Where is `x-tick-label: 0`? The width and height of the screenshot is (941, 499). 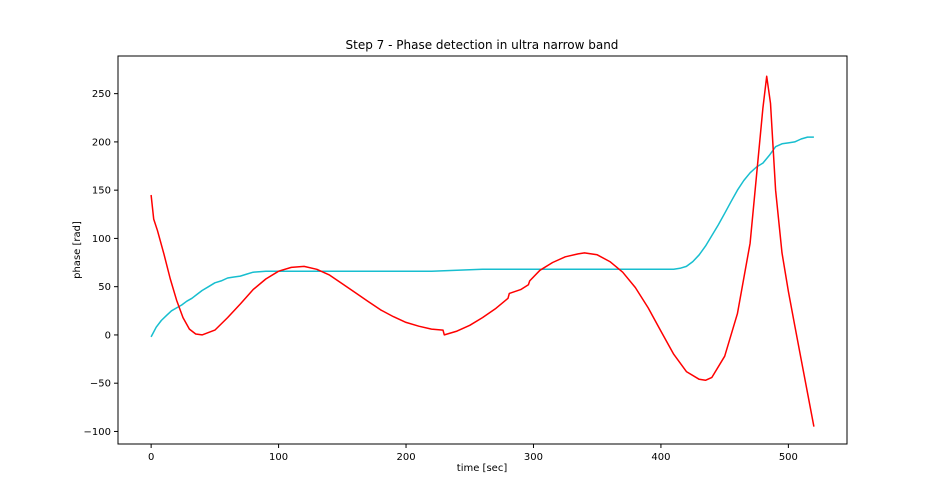
x-tick-label: 0 is located at coordinates (151, 457).